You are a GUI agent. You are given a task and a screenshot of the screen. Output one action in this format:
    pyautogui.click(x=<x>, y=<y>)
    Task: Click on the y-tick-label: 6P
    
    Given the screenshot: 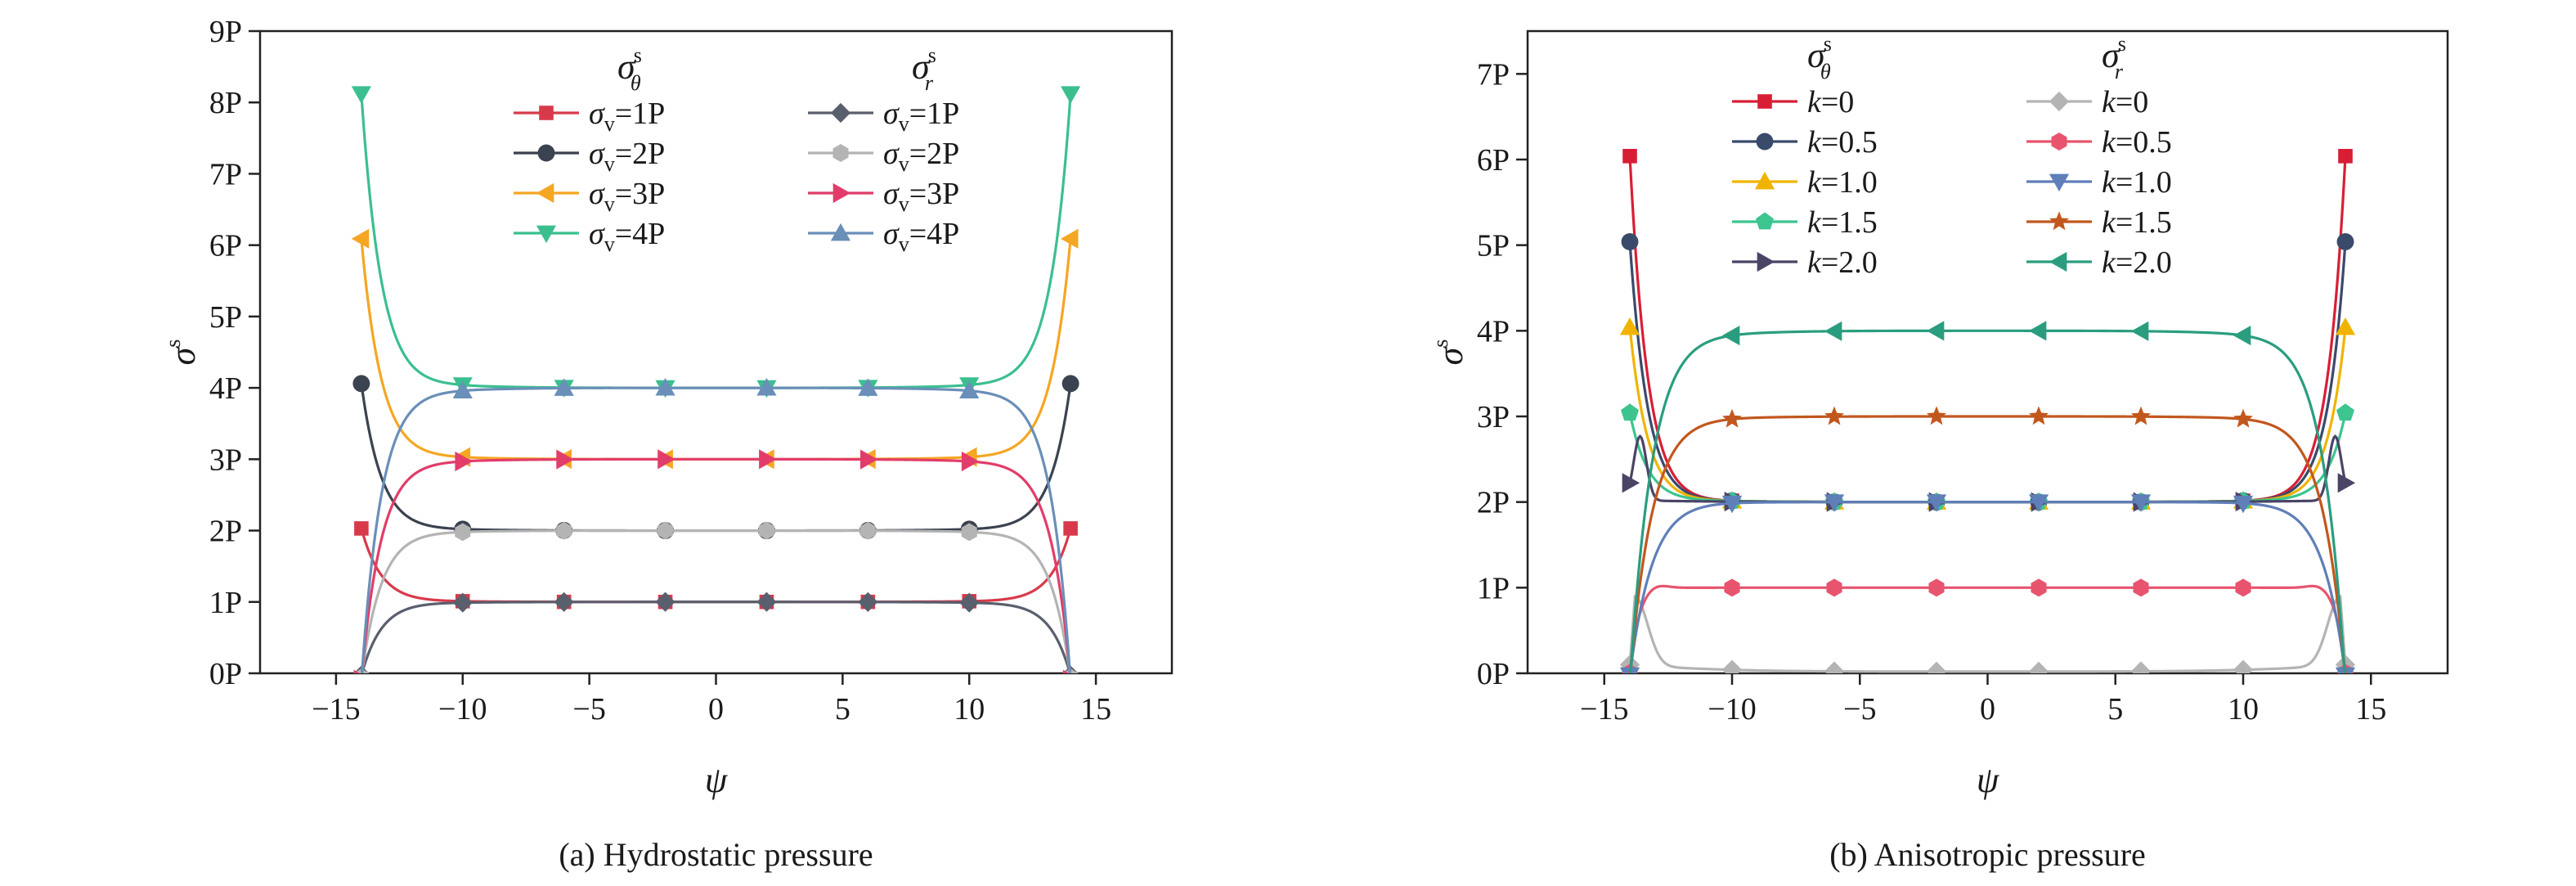 What is the action you would take?
    pyautogui.click(x=1493, y=160)
    